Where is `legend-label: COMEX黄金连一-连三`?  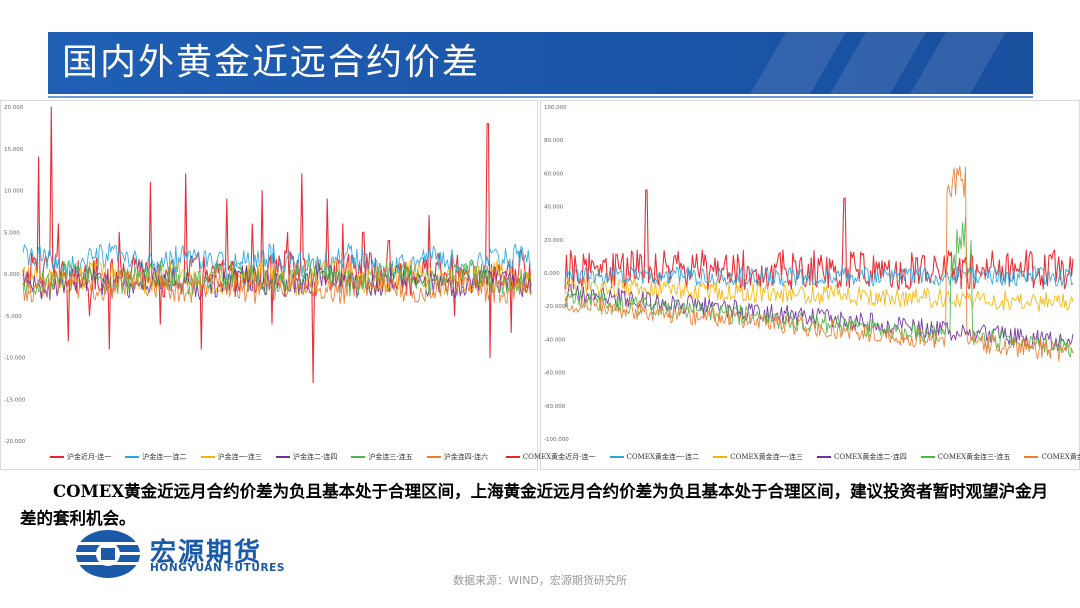 legend-label: COMEX黄金连一-连三 is located at coordinates (766, 457).